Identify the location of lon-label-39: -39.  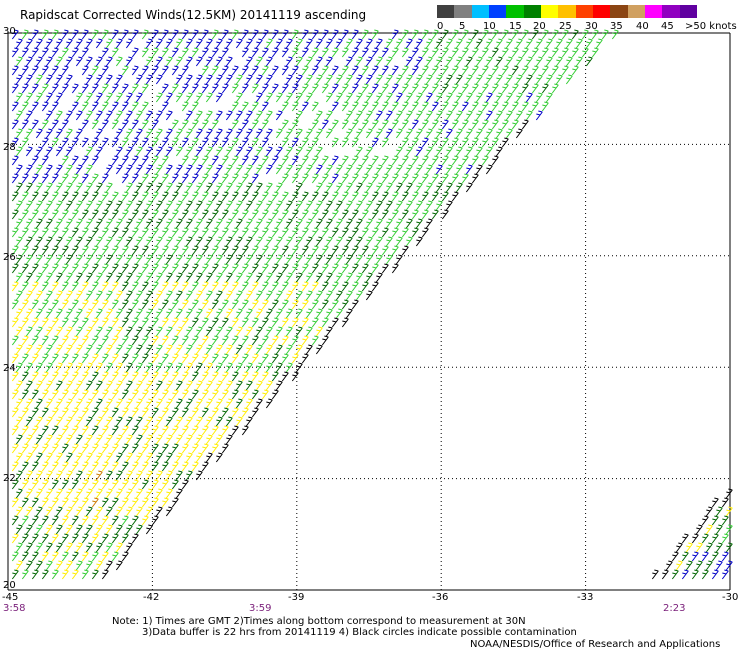
(296, 597).